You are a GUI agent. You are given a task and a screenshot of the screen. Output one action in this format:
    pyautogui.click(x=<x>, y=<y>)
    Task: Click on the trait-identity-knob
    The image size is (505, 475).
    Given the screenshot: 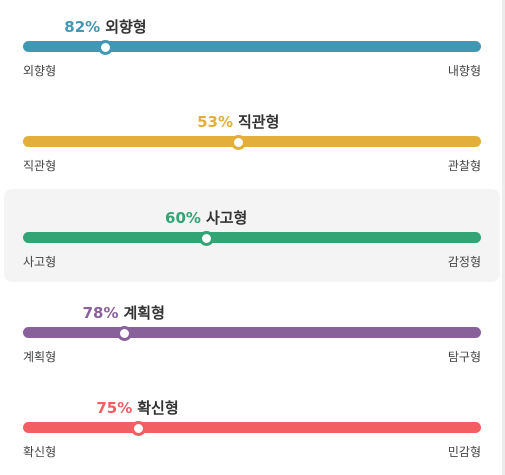 What is the action you would take?
    pyautogui.click(x=138, y=428)
    